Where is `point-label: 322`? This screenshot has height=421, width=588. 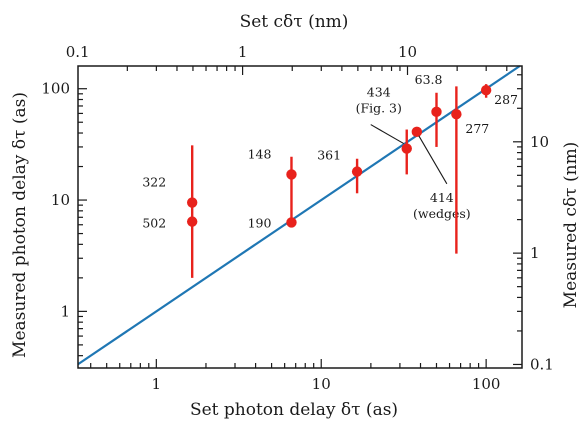 point-label: 322 is located at coordinates (154, 182).